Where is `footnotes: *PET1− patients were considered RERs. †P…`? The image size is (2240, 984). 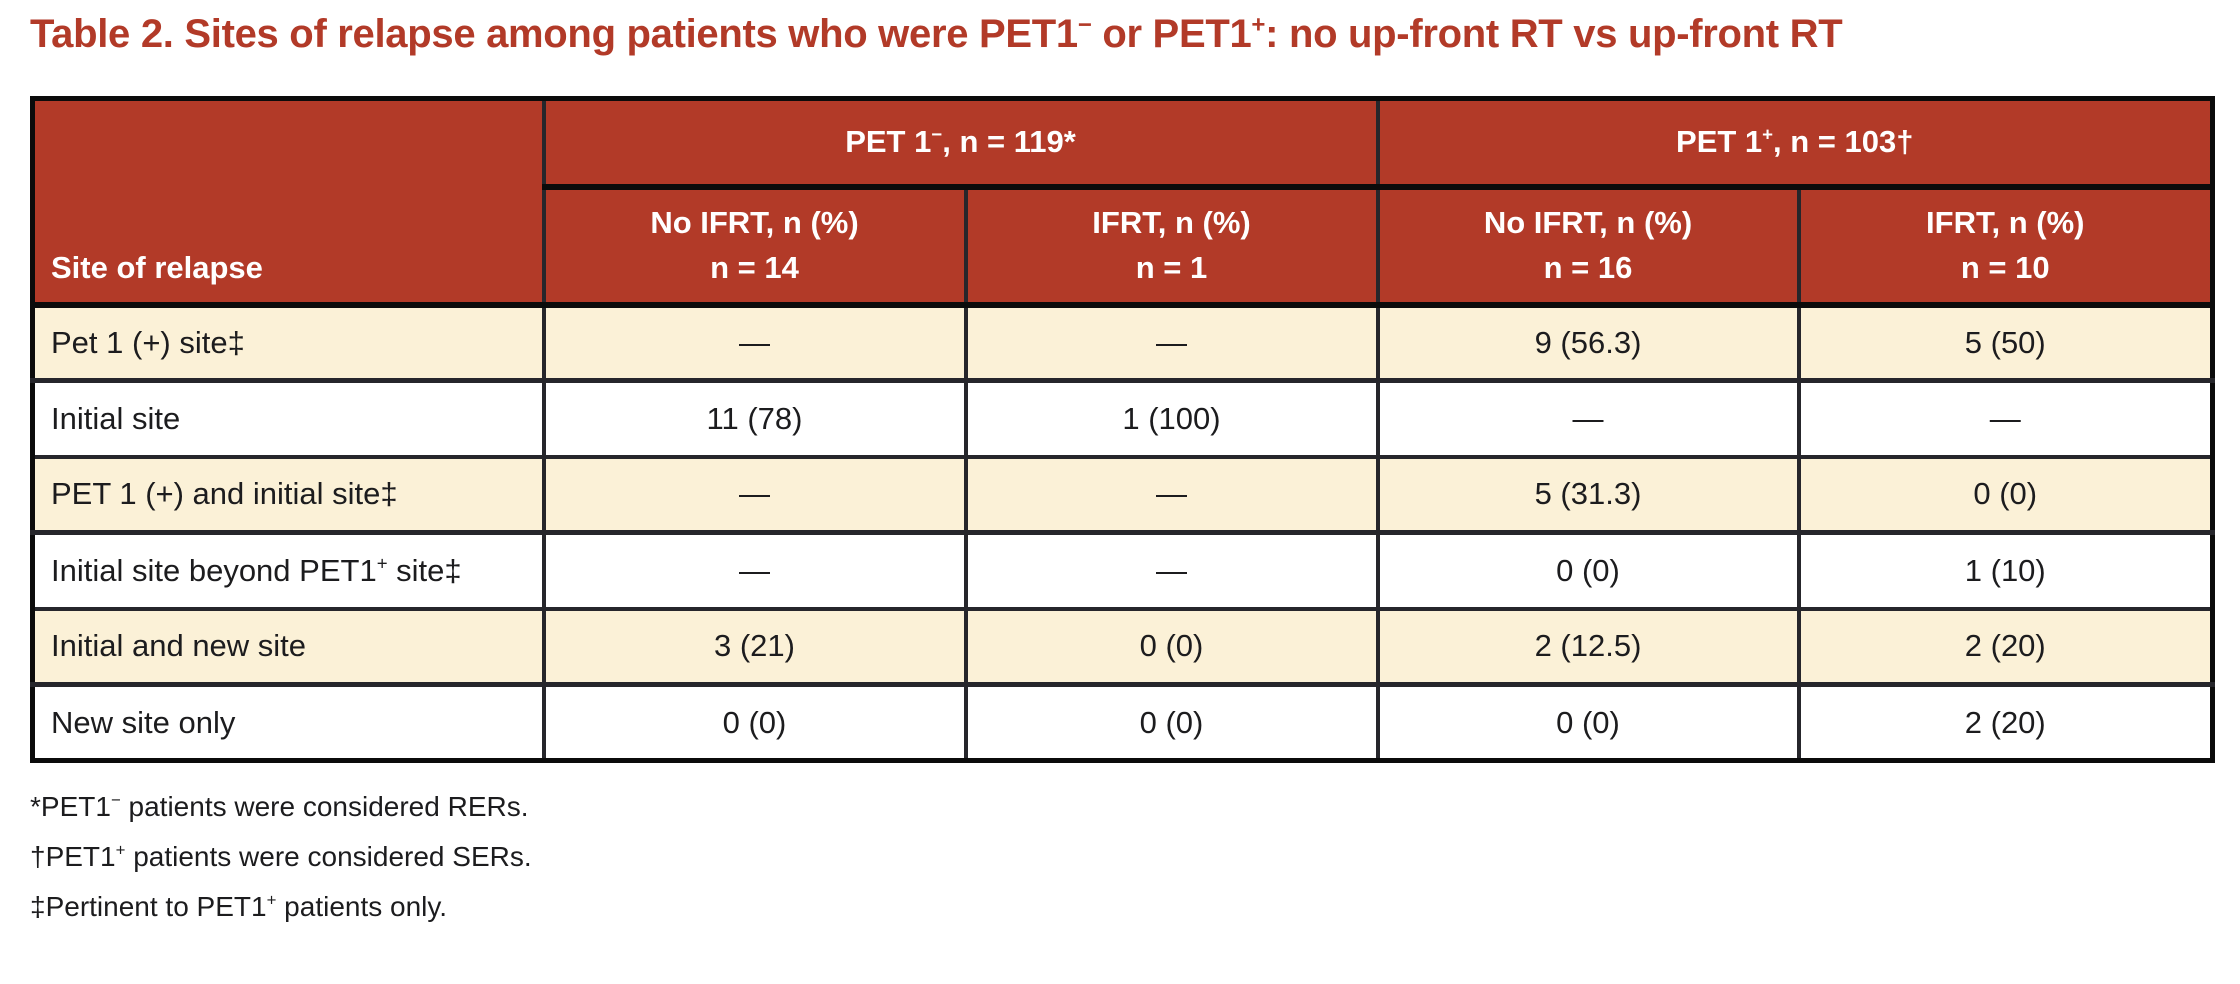 footnotes: *PET1− patients were considered RERs. †P… is located at coordinates (1135, 857).